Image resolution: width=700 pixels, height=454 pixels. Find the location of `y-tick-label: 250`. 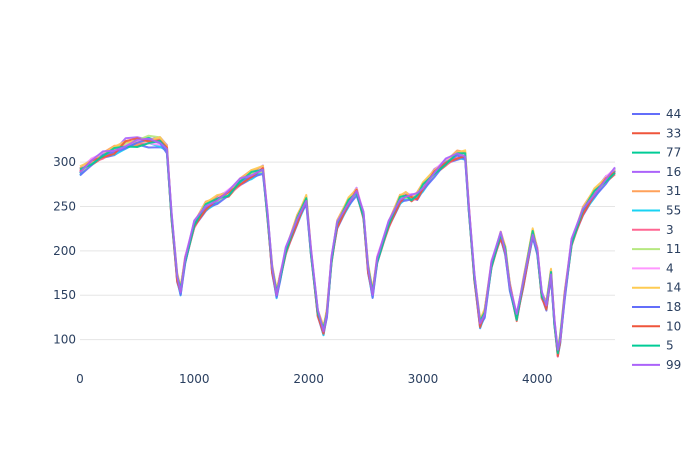

y-tick-label: 250 is located at coordinates (64, 206).